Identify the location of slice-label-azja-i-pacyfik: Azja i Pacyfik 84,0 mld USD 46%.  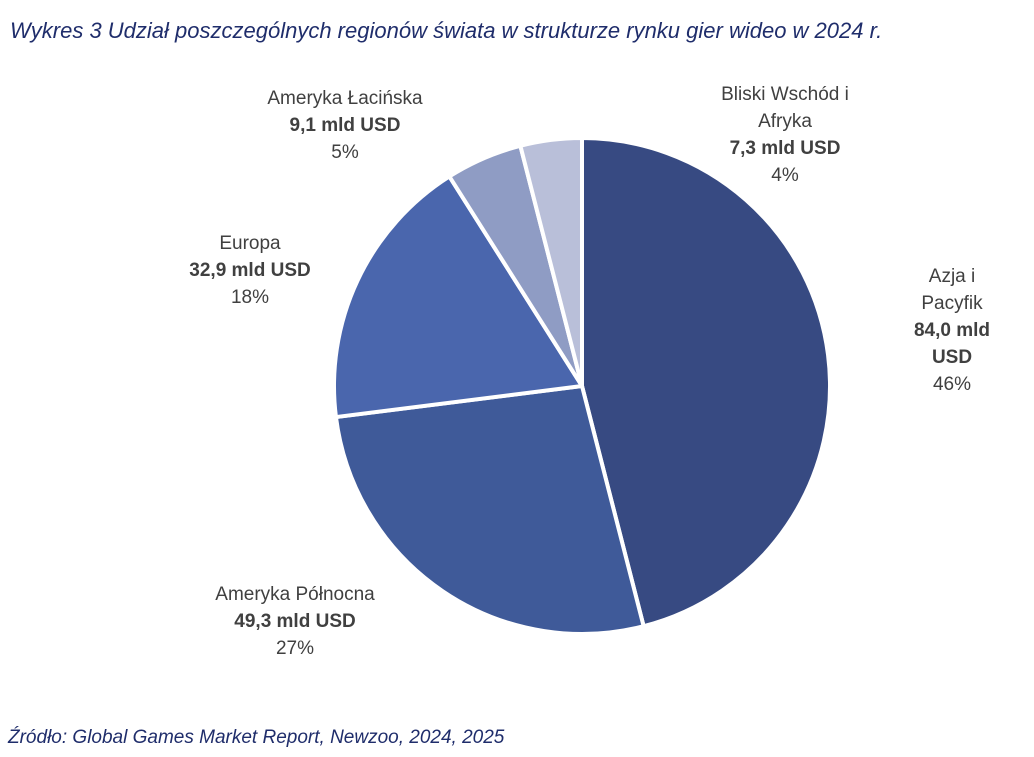
(952, 330).